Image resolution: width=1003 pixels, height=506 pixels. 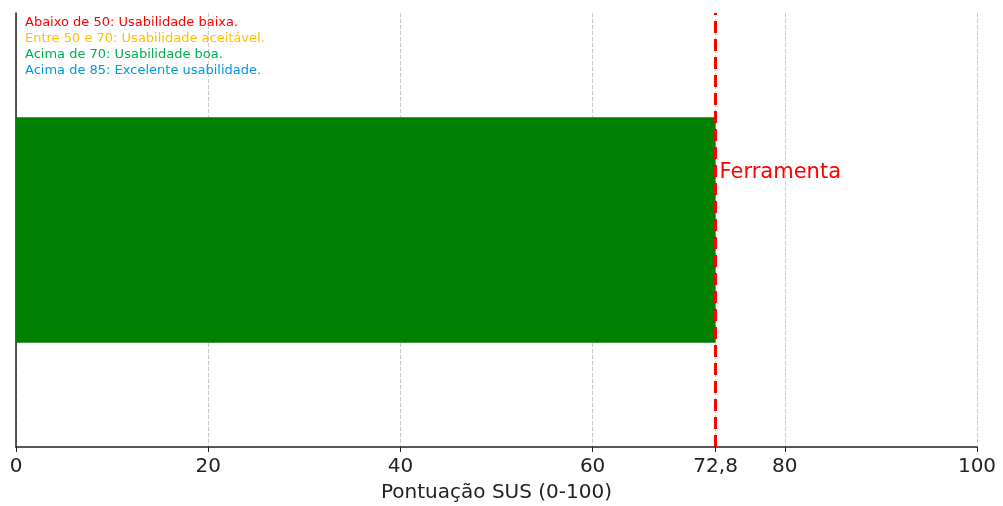 What do you see at coordinates (592, 465) in the screenshot?
I see `x-tick-label: 60` at bounding box center [592, 465].